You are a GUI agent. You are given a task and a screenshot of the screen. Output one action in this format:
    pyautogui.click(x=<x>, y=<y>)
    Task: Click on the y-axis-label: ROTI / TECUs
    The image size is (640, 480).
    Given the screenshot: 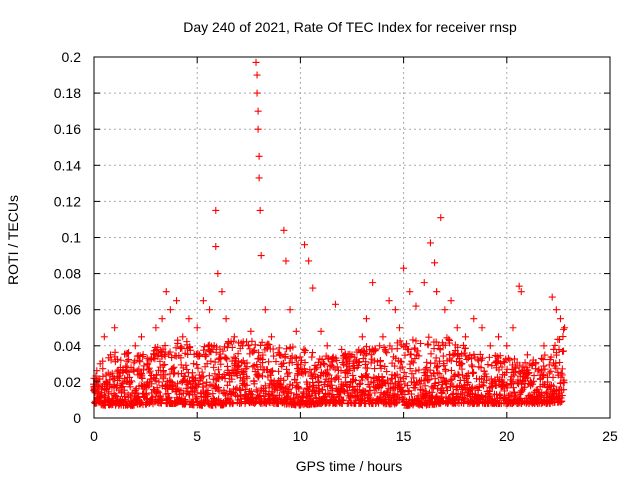 What is the action you would take?
    pyautogui.click(x=13, y=240)
    